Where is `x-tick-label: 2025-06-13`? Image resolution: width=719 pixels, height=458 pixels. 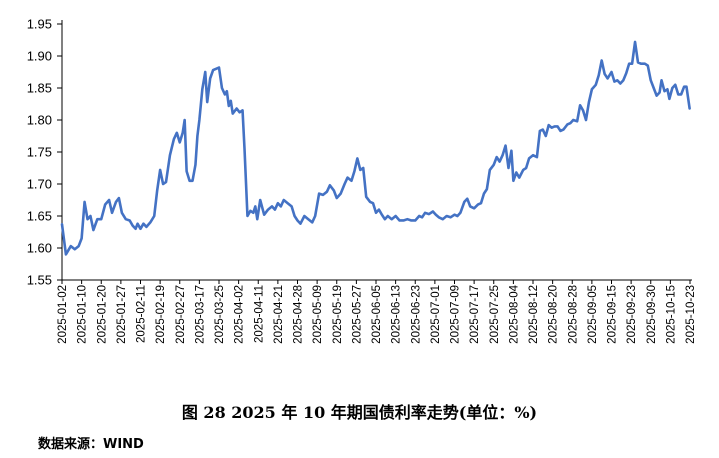
x-tick-label: 2025-06-13 is located at coordinates (397, 314).